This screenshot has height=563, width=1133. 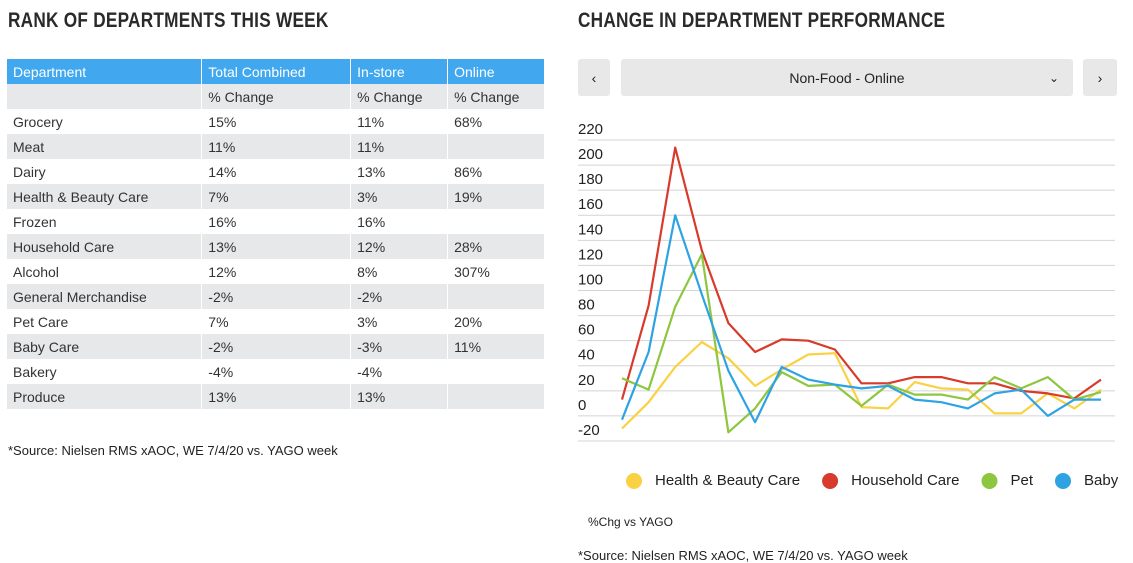 What do you see at coordinates (590, 179) in the screenshot?
I see `y-tick-label: 180` at bounding box center [590, 179].